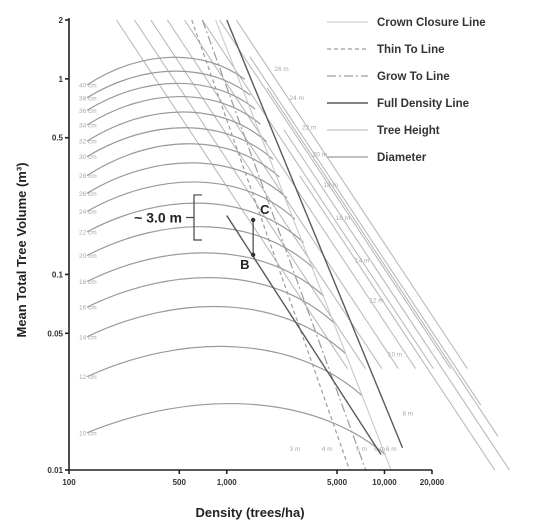  I want to click on y-tick-label: 0.5, so click(58, 138).